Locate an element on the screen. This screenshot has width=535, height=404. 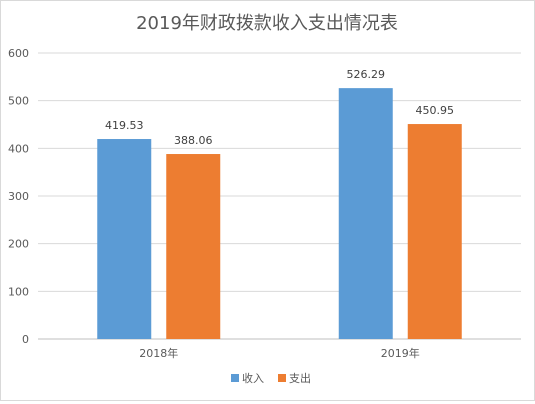
bar-收入-2018年 is located at coordinates (124, 239).